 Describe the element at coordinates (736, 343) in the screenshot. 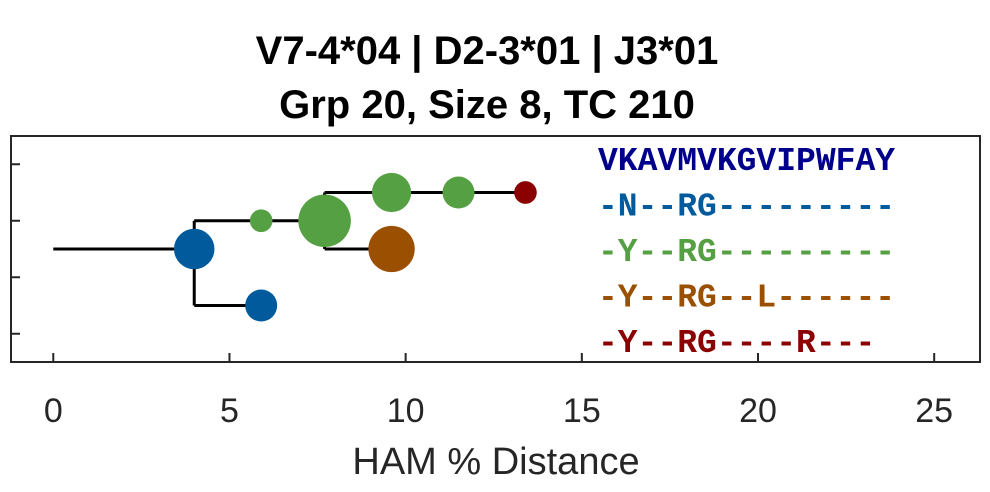

I see `sequence-5: -Y--RG----R---` at that location.